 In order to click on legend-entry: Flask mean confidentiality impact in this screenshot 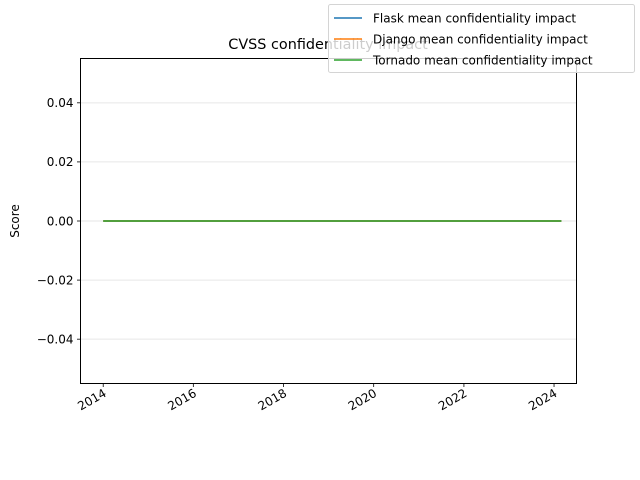, I will do `click(474, 18)`.